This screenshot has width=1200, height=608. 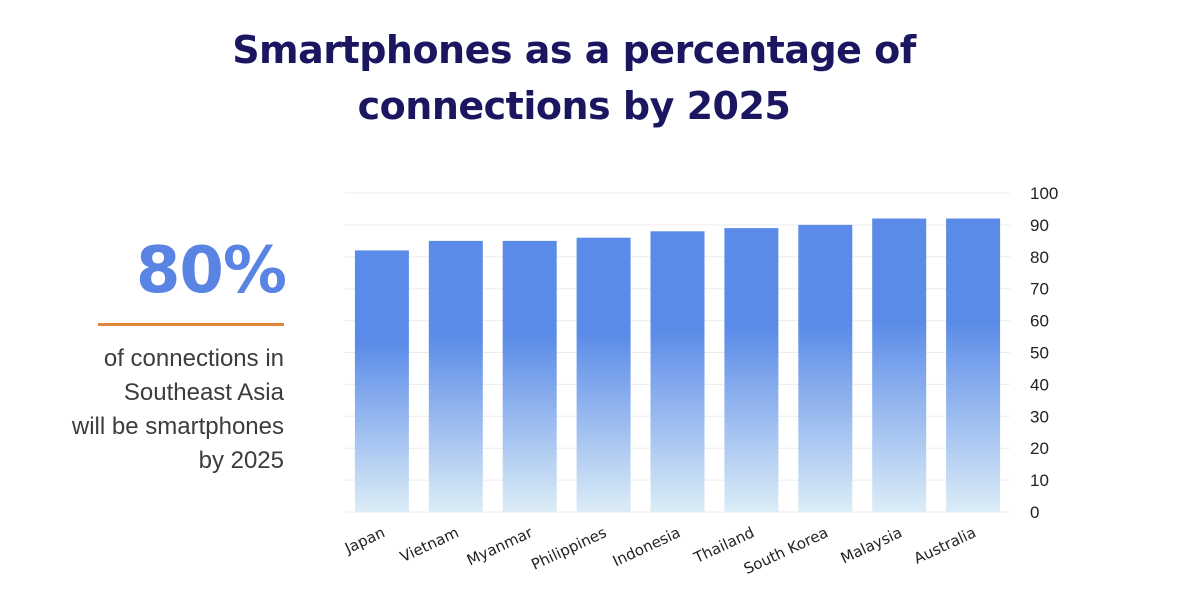 What do you see at coordinates (1039, 257) in the screenshot?
I see `y-tick-label: 80` at bounding box center [1039, 257].